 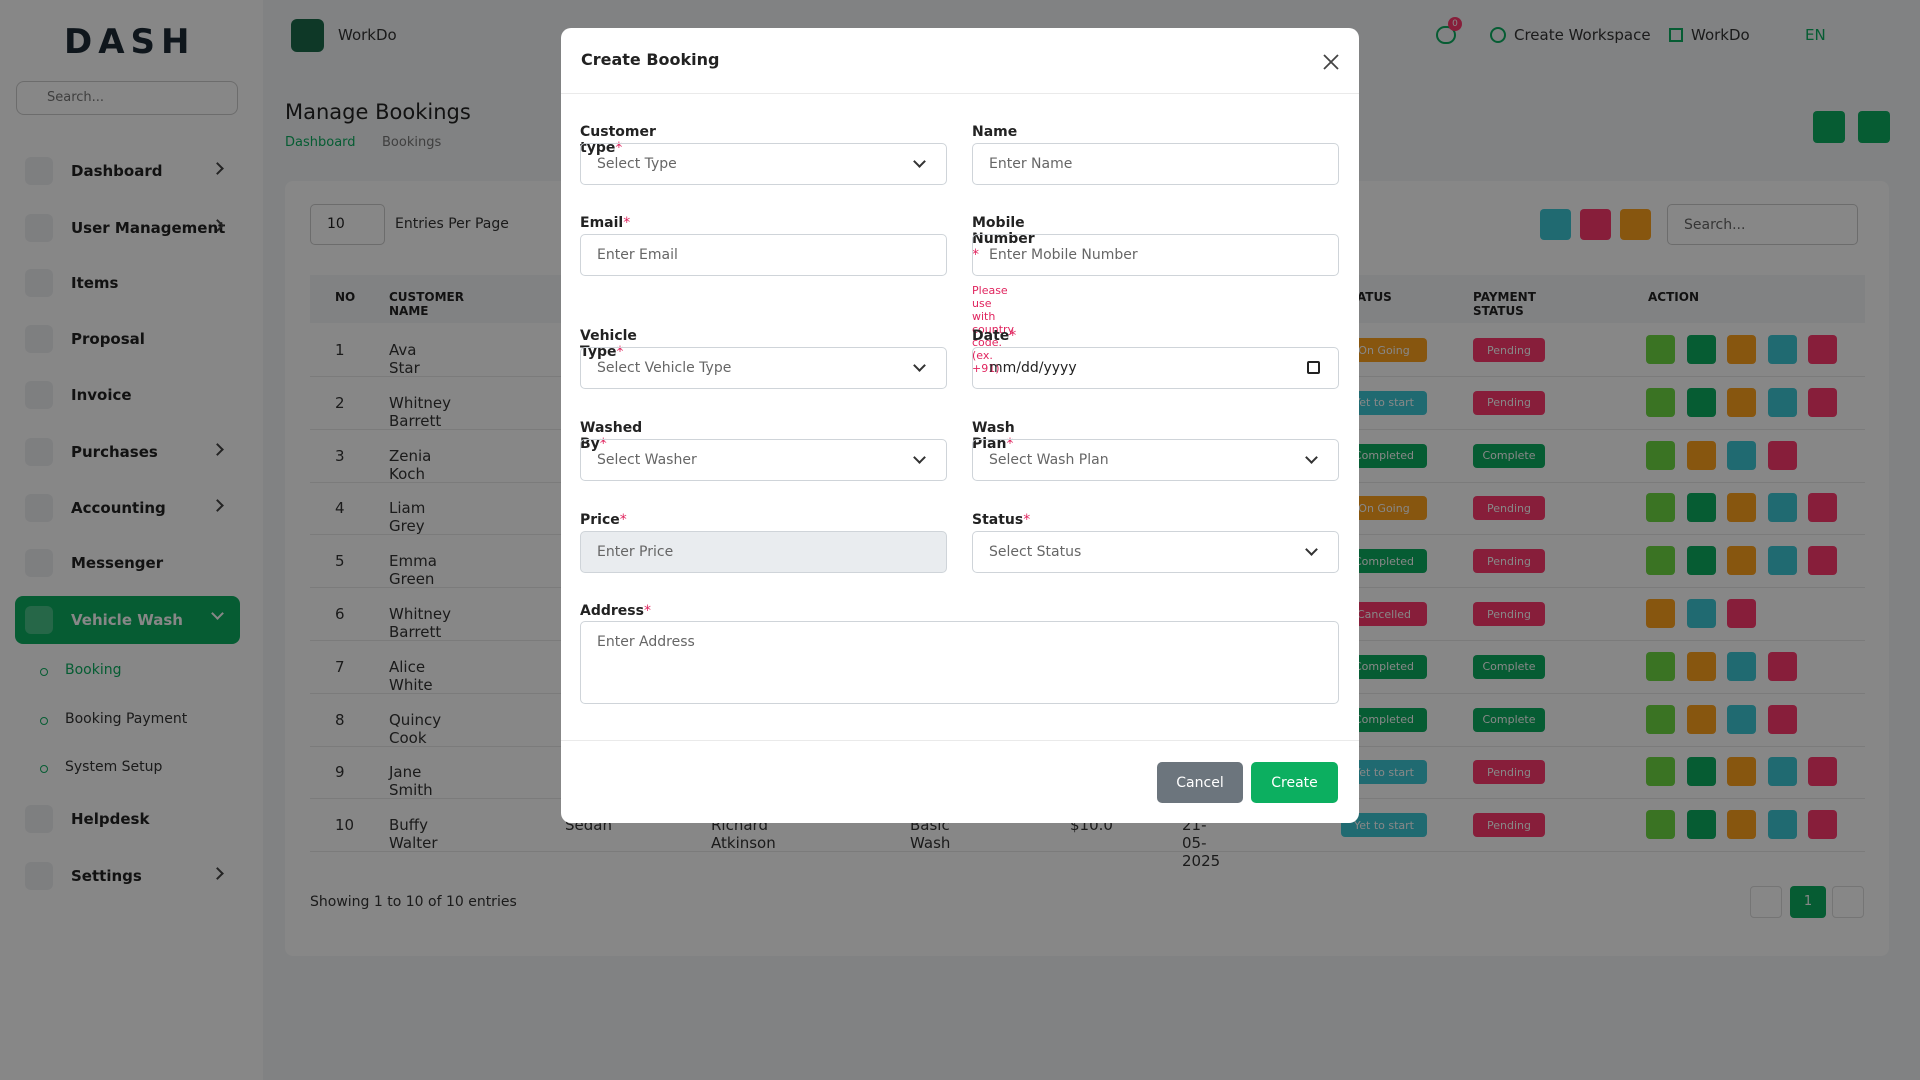 What do you see at coordinates (340, 561) in the screenshot?
I see `cell-no: 5` at bounding box center [340, 561].